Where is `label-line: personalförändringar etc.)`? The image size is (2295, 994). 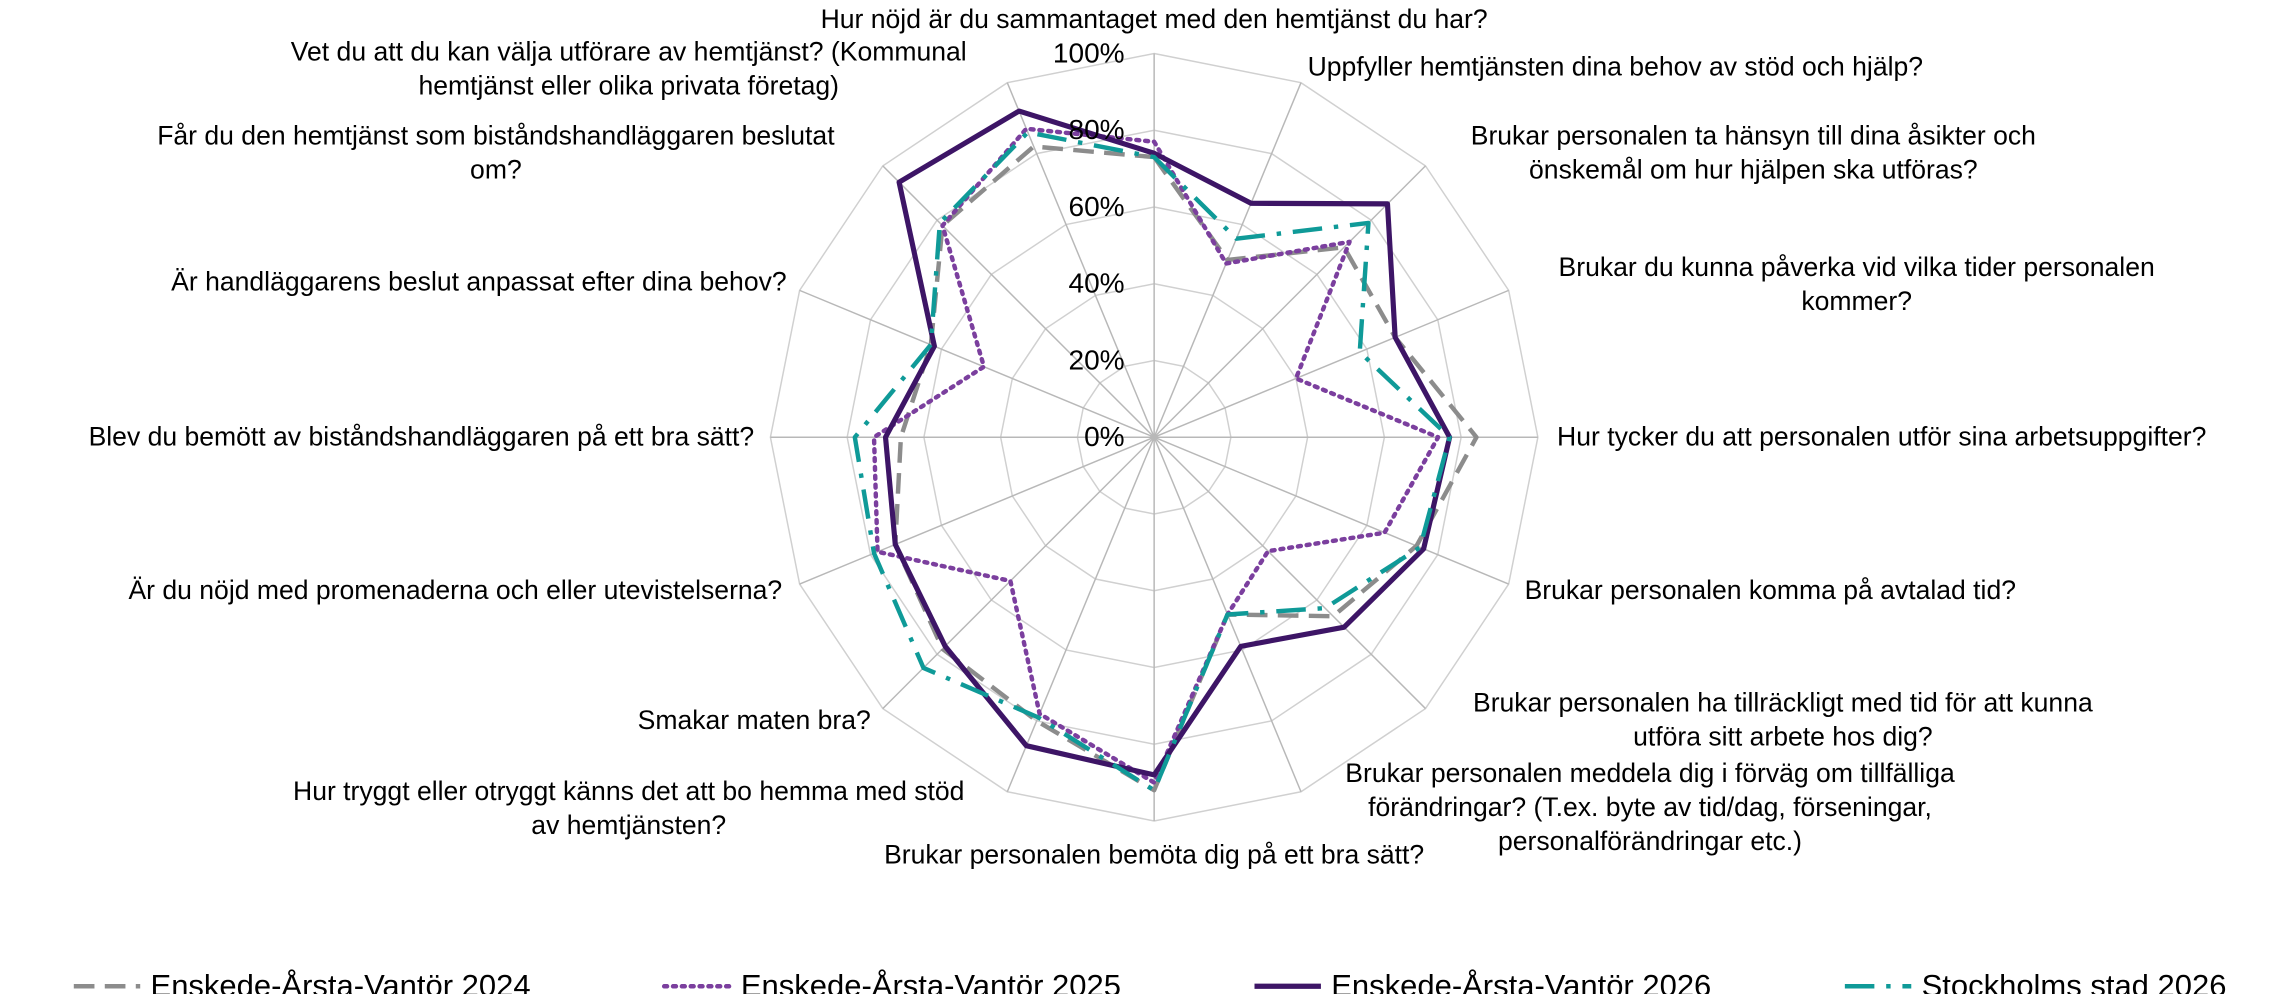
label-line: personalförändringar etc.) is located at coordinates (1650, 841).